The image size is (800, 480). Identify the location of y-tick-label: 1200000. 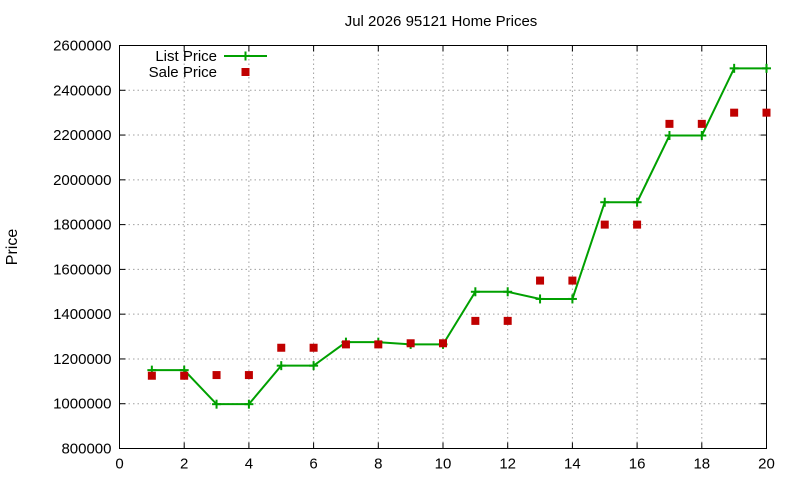
(82, 359).